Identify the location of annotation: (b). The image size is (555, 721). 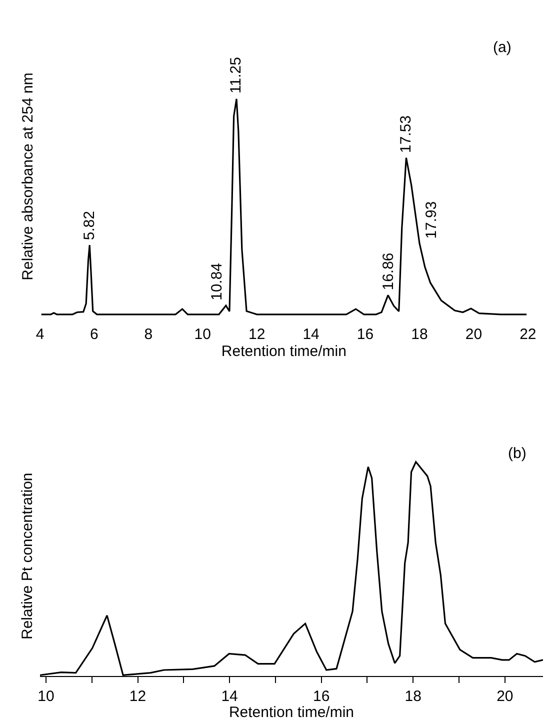
(517, 453).